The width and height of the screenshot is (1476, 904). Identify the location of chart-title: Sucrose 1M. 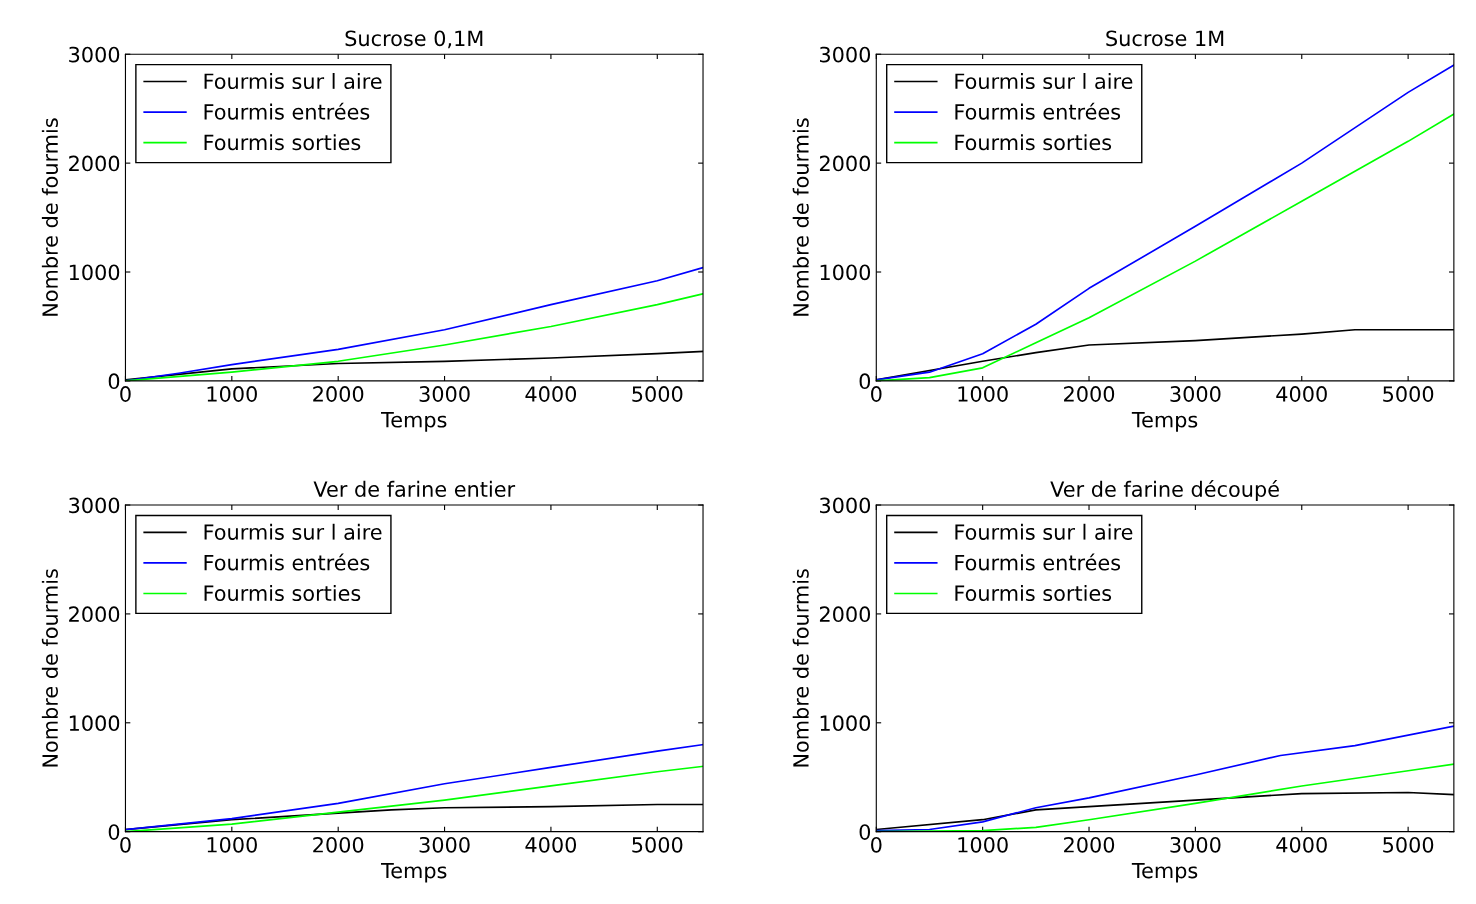
(1165, 38).